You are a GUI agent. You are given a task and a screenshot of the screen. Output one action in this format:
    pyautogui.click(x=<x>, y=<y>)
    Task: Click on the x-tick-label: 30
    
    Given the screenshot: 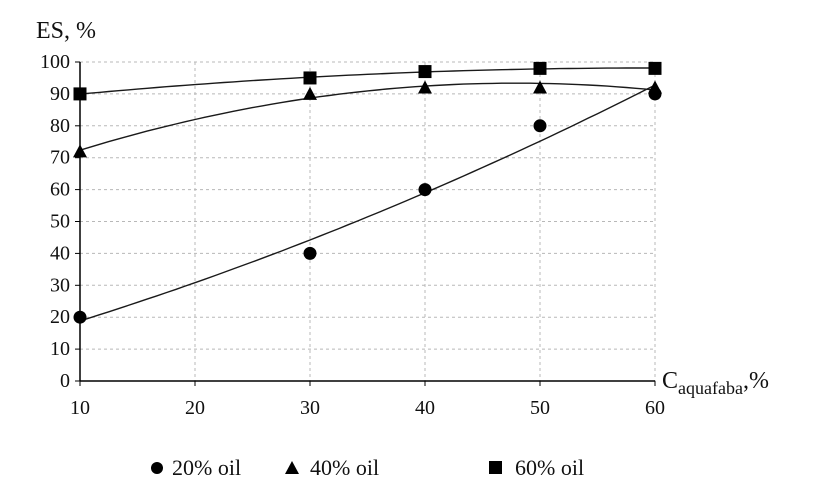 What is the action you would take?
    pyautogui.click(x=310, y=408)
    